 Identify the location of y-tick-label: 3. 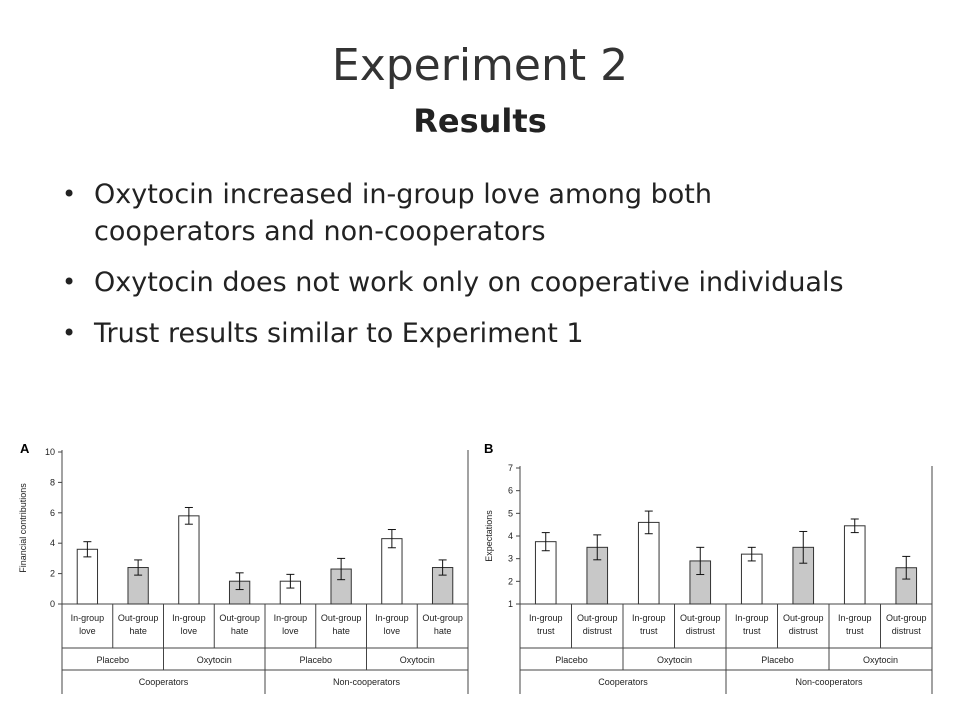
(510, 559).